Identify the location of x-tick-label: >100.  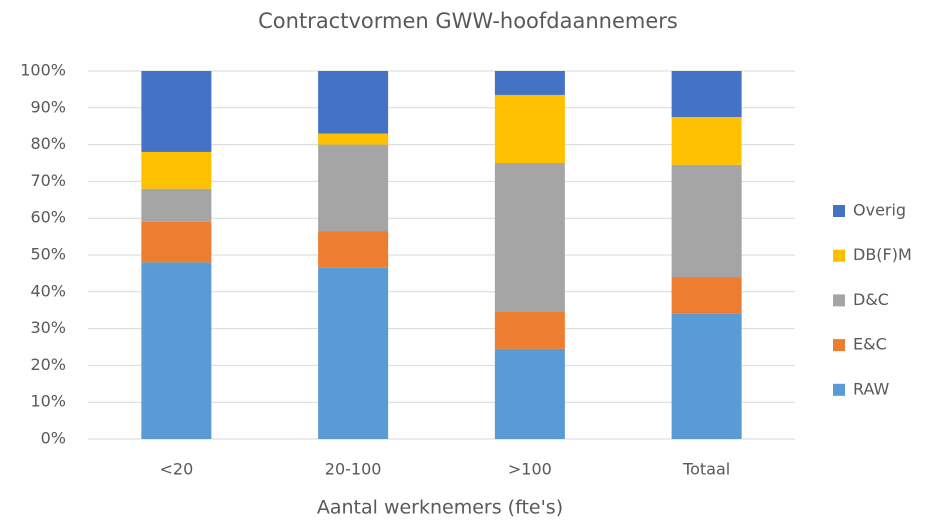
(530, 469).